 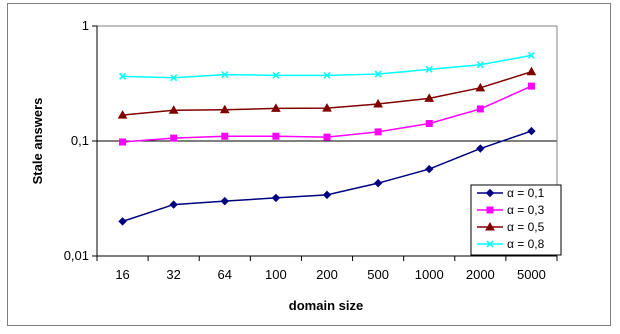 I want to click on series-line, so click(x=327, y=114).